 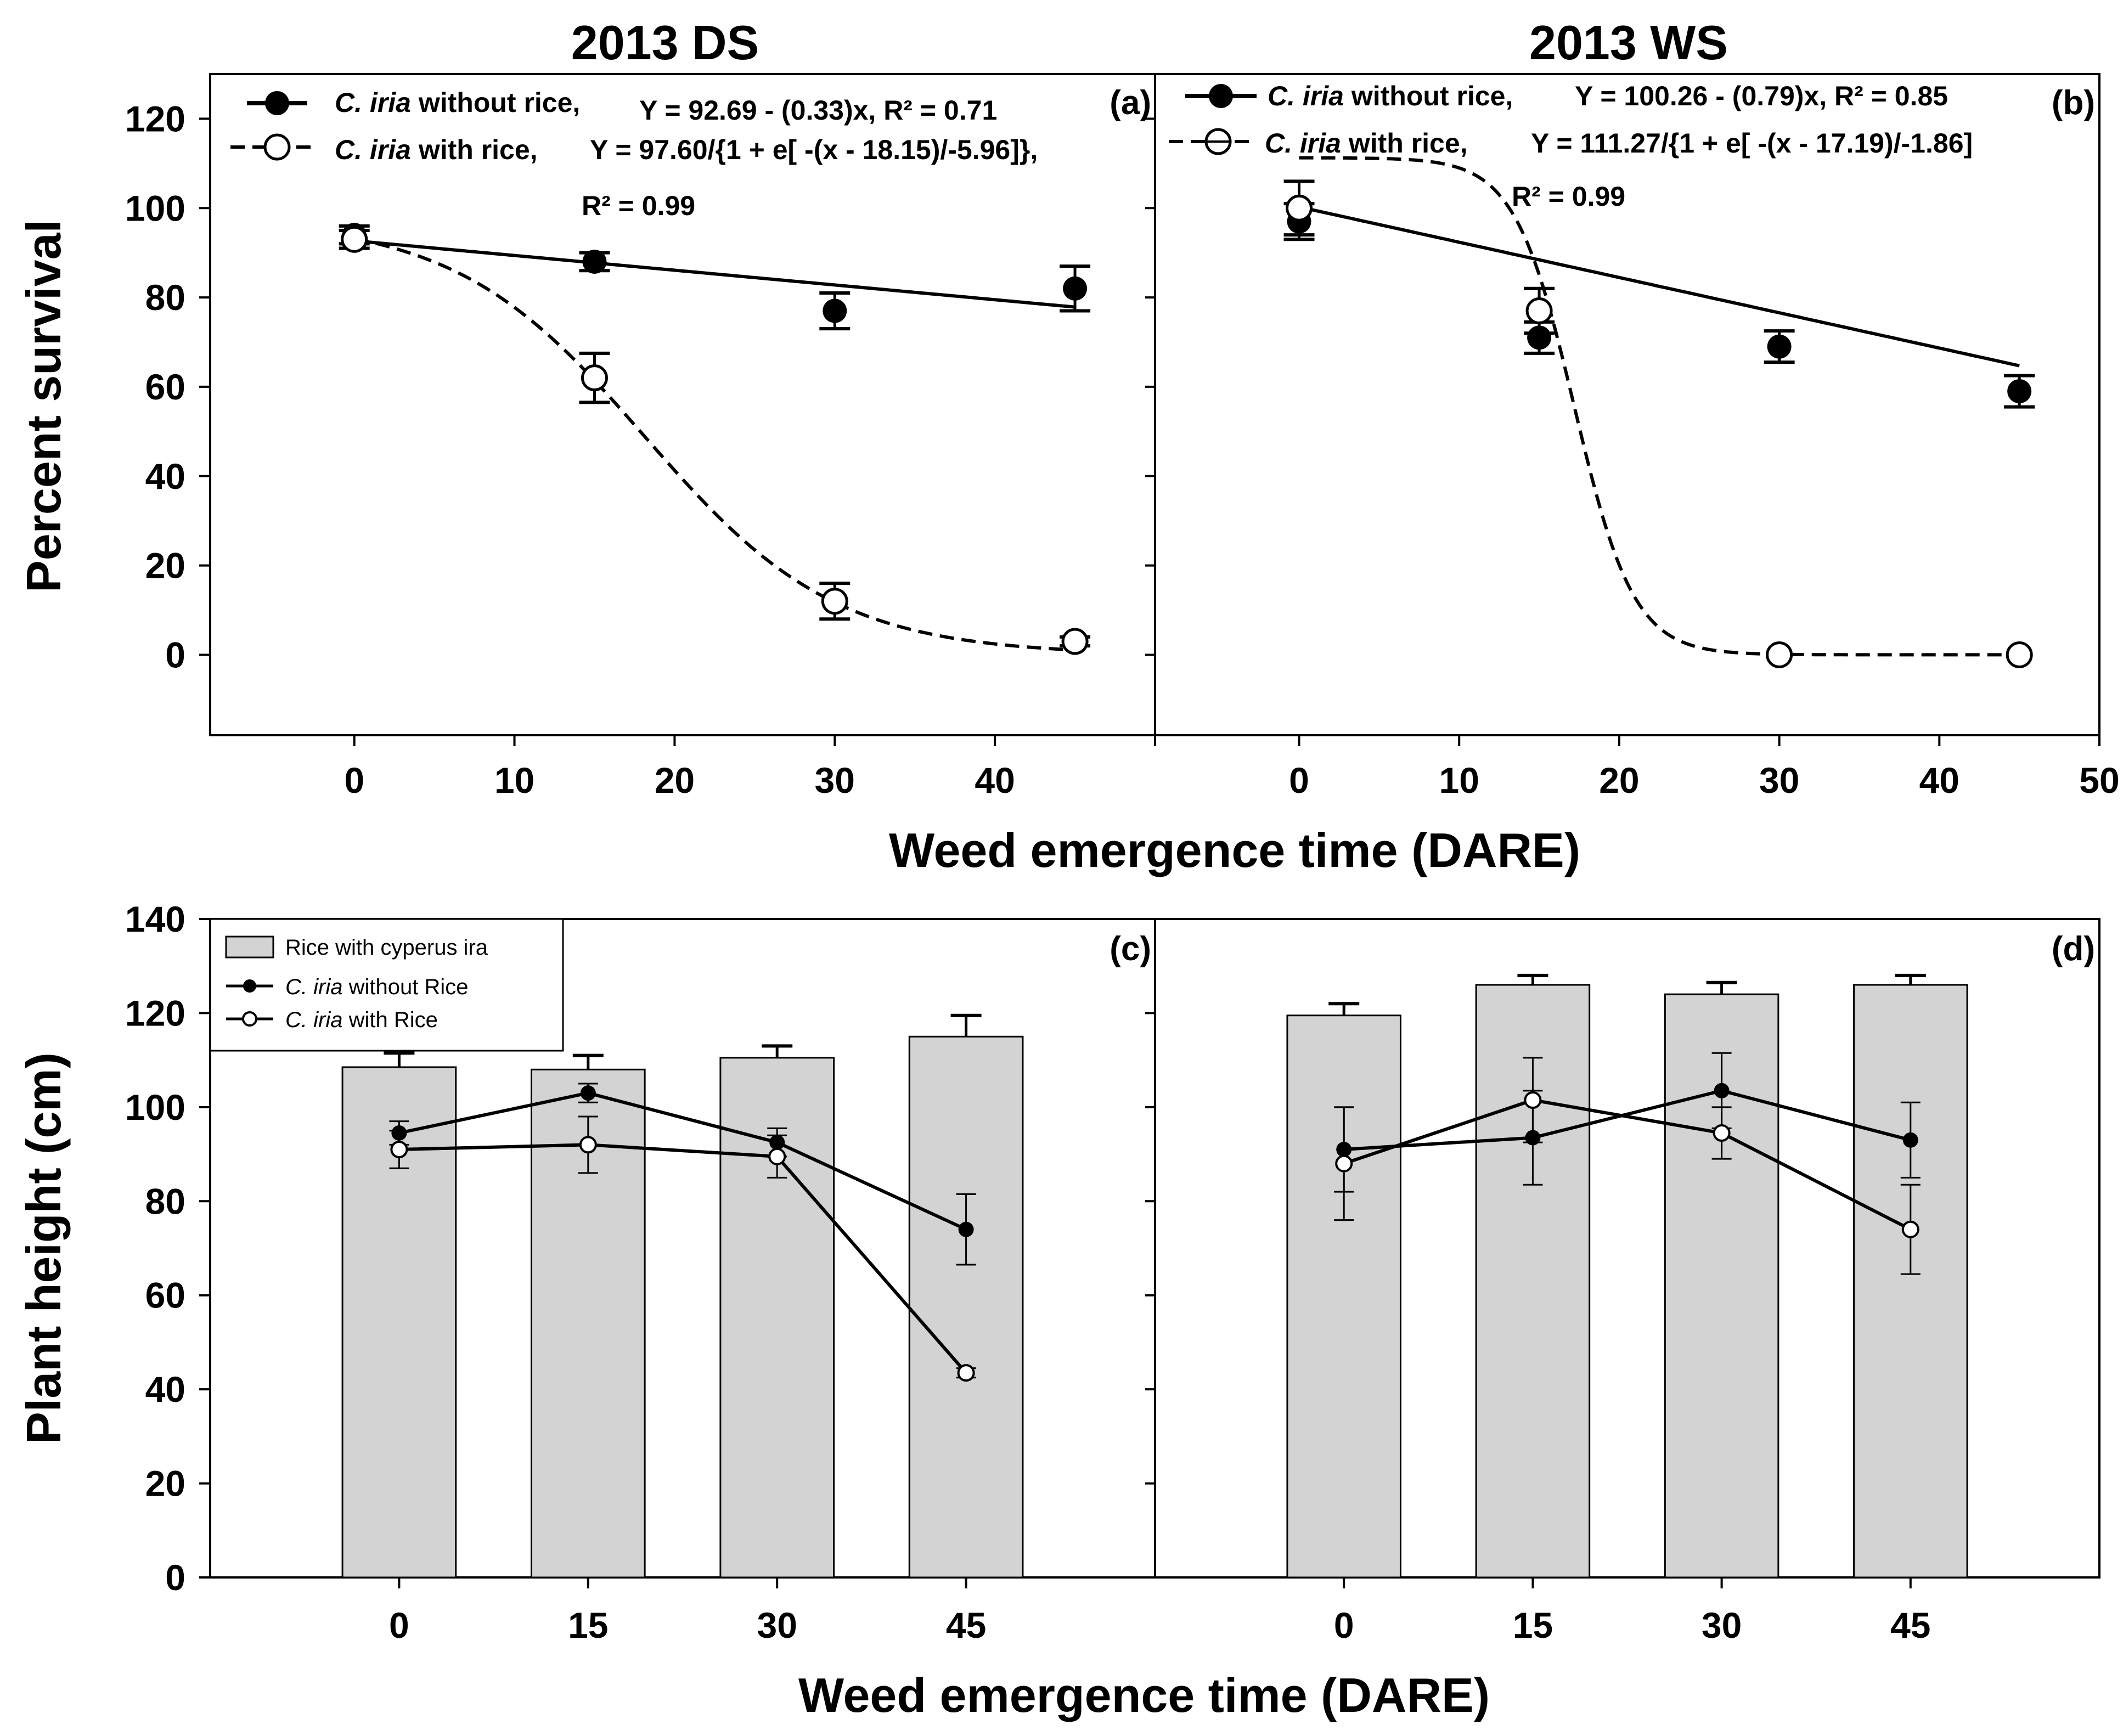 I want to click on panel-label-b: (b), so click(x=2073, y=103).